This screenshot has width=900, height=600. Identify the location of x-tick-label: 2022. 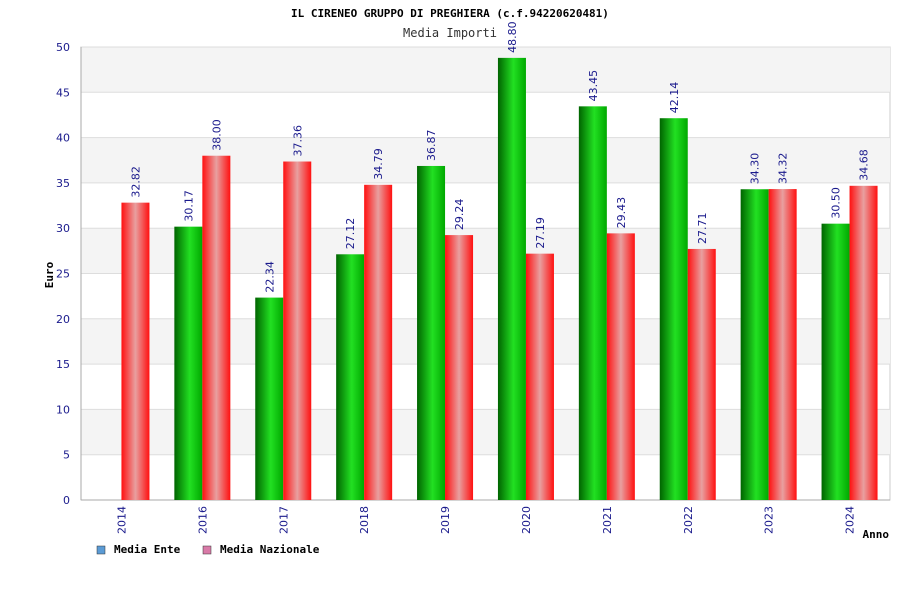
(688, 520).